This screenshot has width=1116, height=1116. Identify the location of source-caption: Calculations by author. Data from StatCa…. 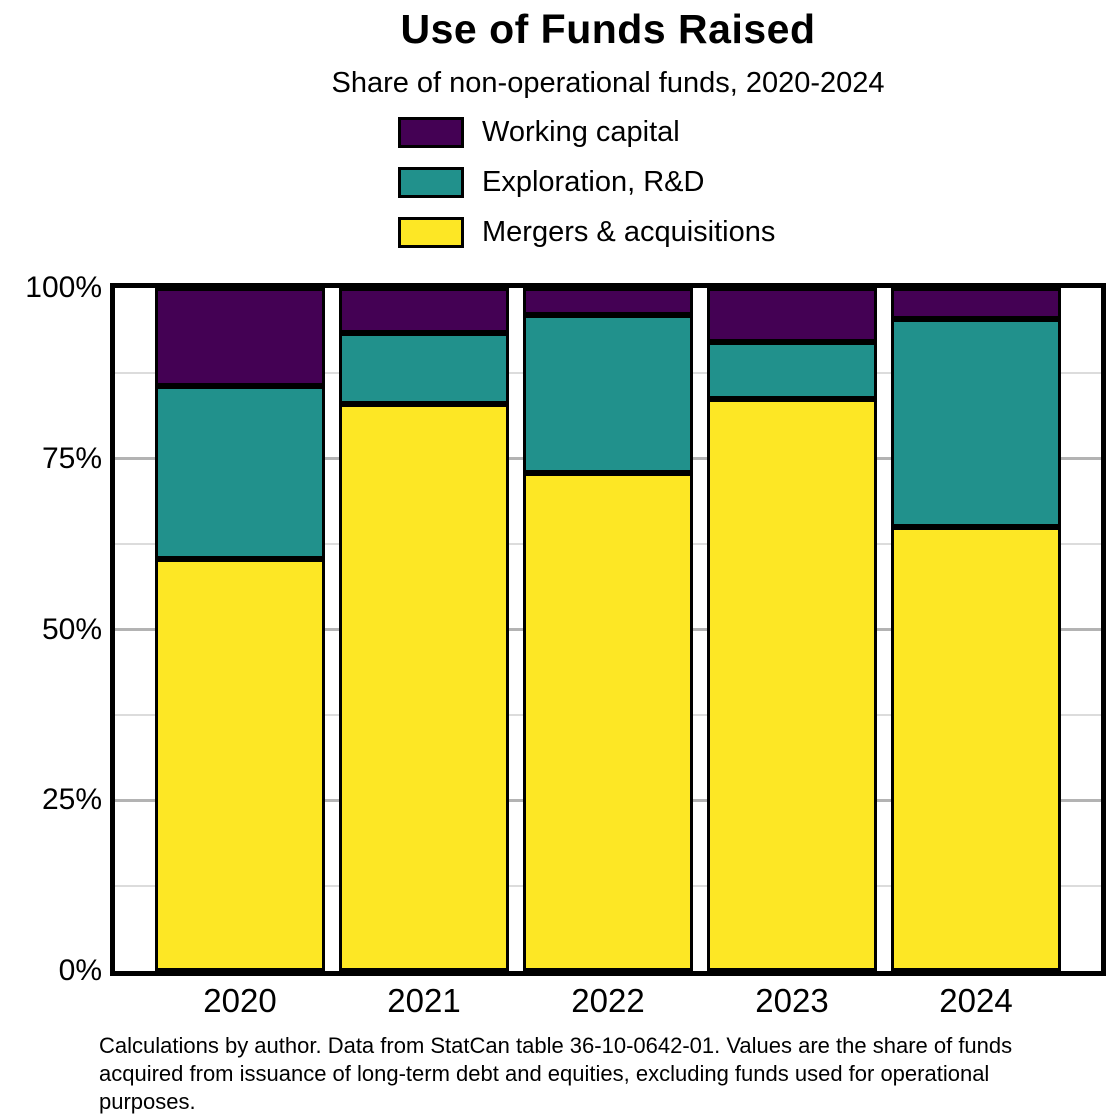
(556, 1073).